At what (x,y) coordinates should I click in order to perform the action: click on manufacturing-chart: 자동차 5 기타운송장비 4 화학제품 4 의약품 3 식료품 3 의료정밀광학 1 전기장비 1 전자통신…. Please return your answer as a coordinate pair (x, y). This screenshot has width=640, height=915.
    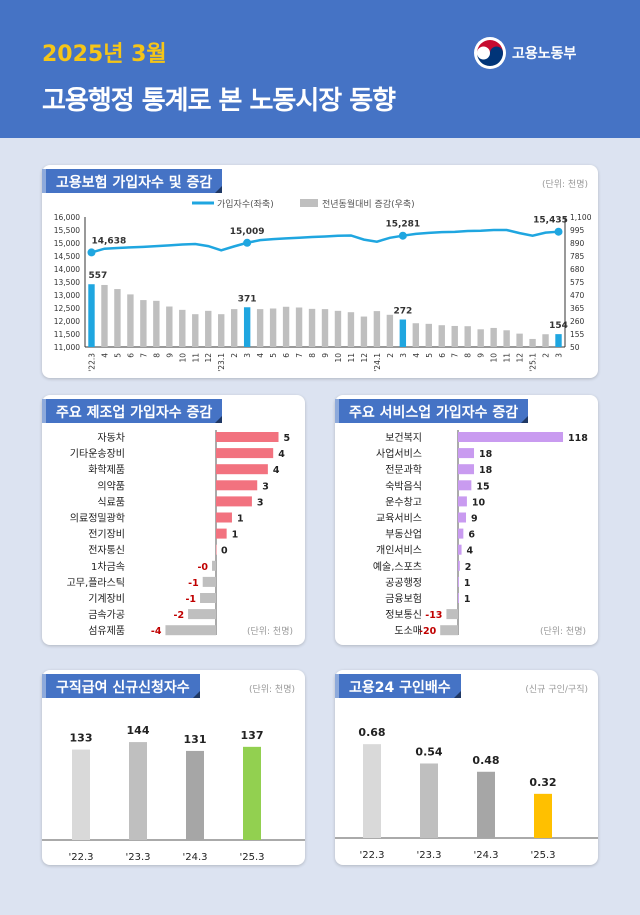
    Looking at the image, I should click on (179, 533).